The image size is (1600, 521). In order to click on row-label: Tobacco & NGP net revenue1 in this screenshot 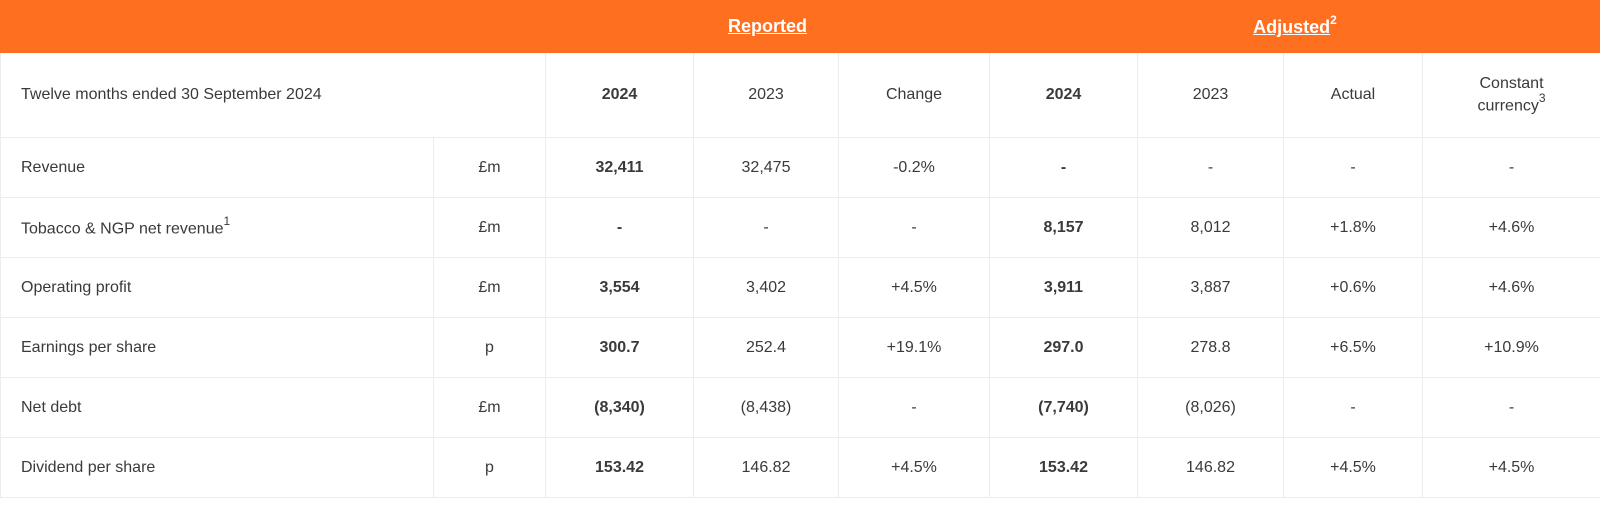, I will do `click(217, 227)`.